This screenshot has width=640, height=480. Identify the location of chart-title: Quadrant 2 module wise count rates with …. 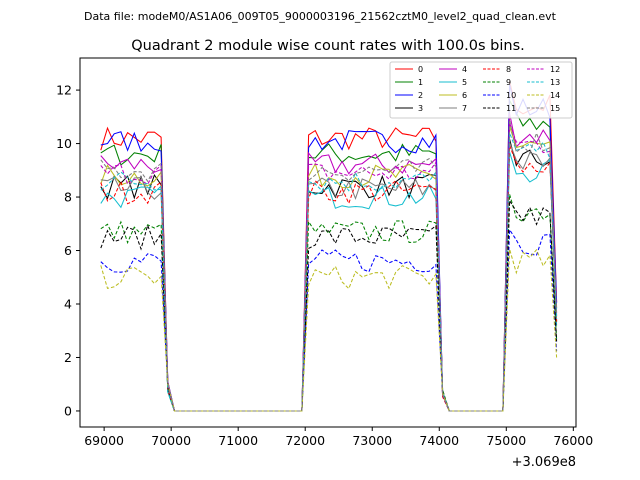
(328, 46).